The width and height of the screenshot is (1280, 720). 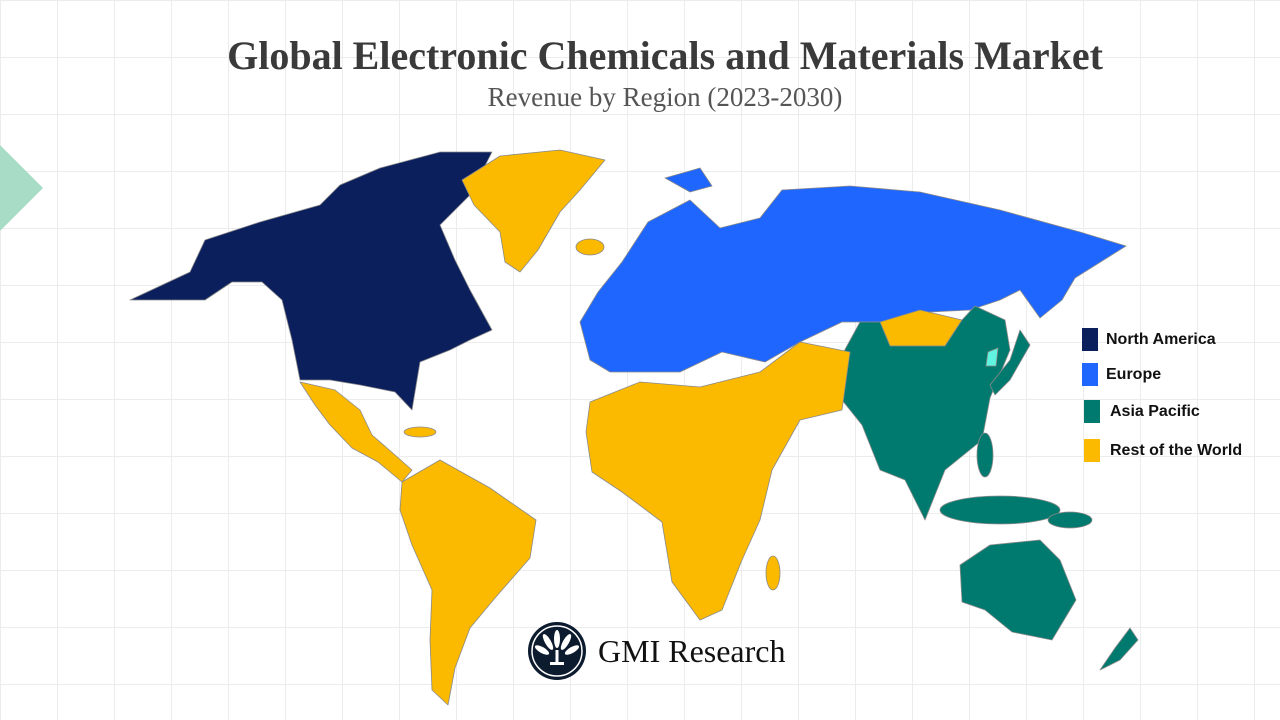 I want to click on region-central-america, so click(x=356, y=432).